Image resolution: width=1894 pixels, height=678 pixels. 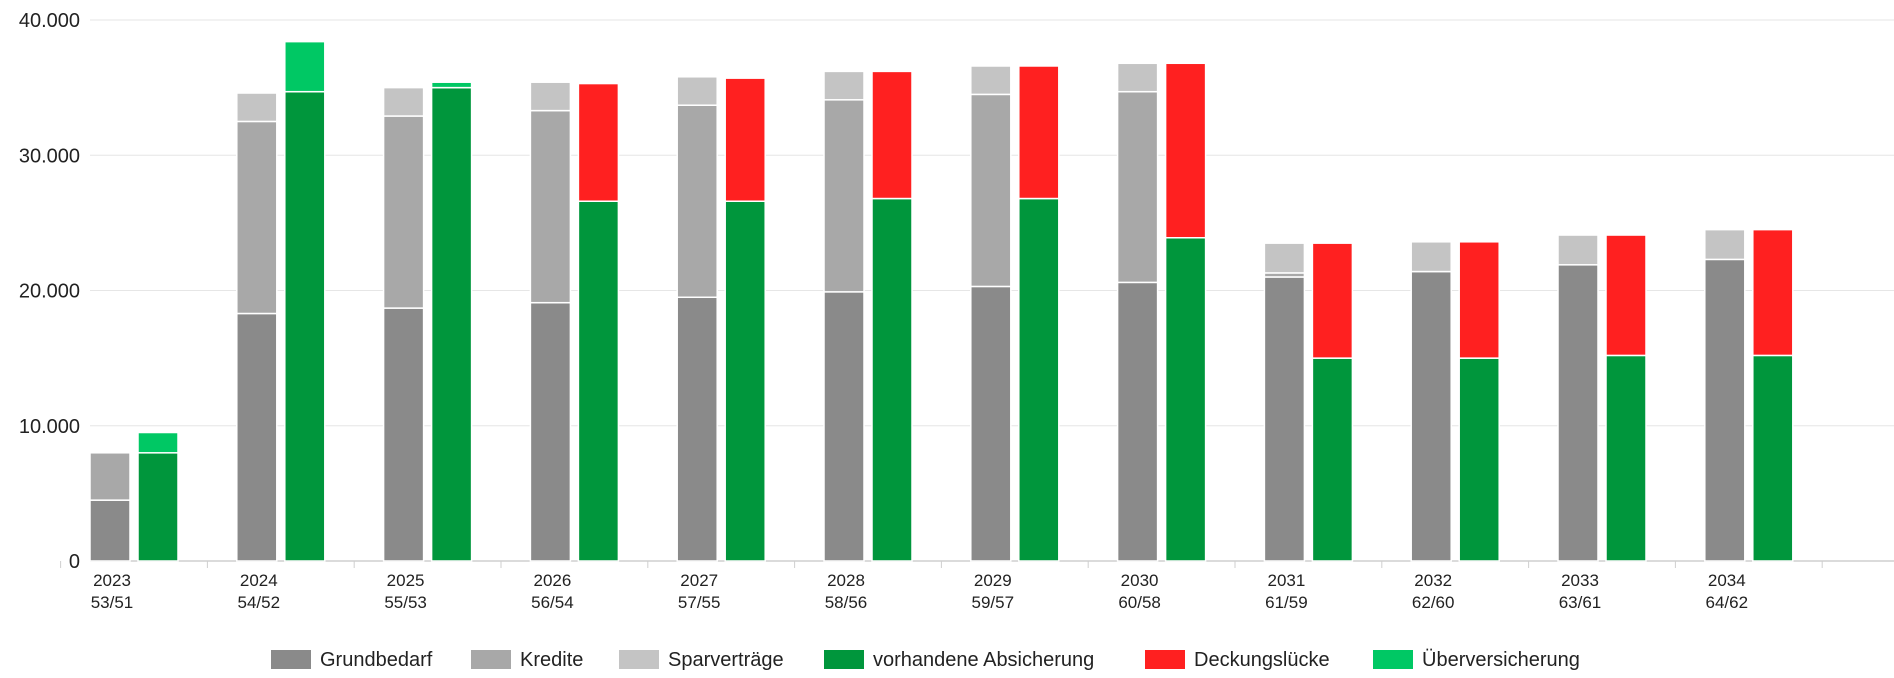 I want to click on bar-segment: Überversicherung 2024: 3700, so click(x=305, y=66).